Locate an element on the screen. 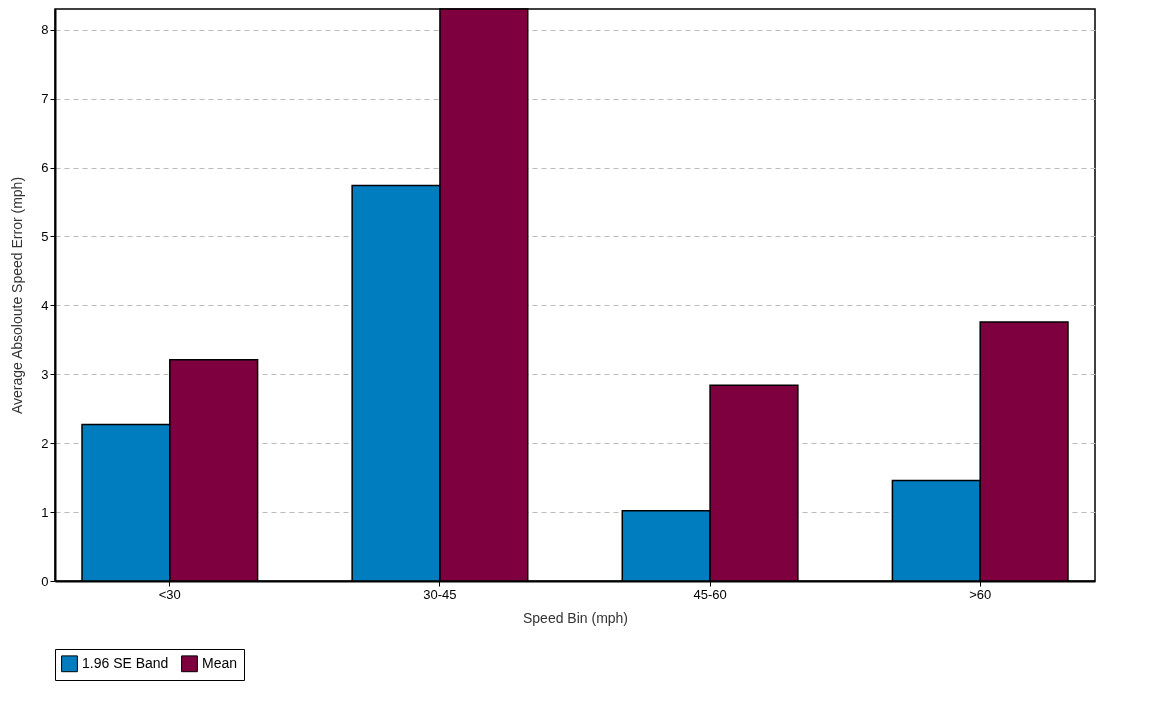 This screenshot has height=702, width=1156. legend-label: 1.96 SE Band is located at coordinates (125, 662).